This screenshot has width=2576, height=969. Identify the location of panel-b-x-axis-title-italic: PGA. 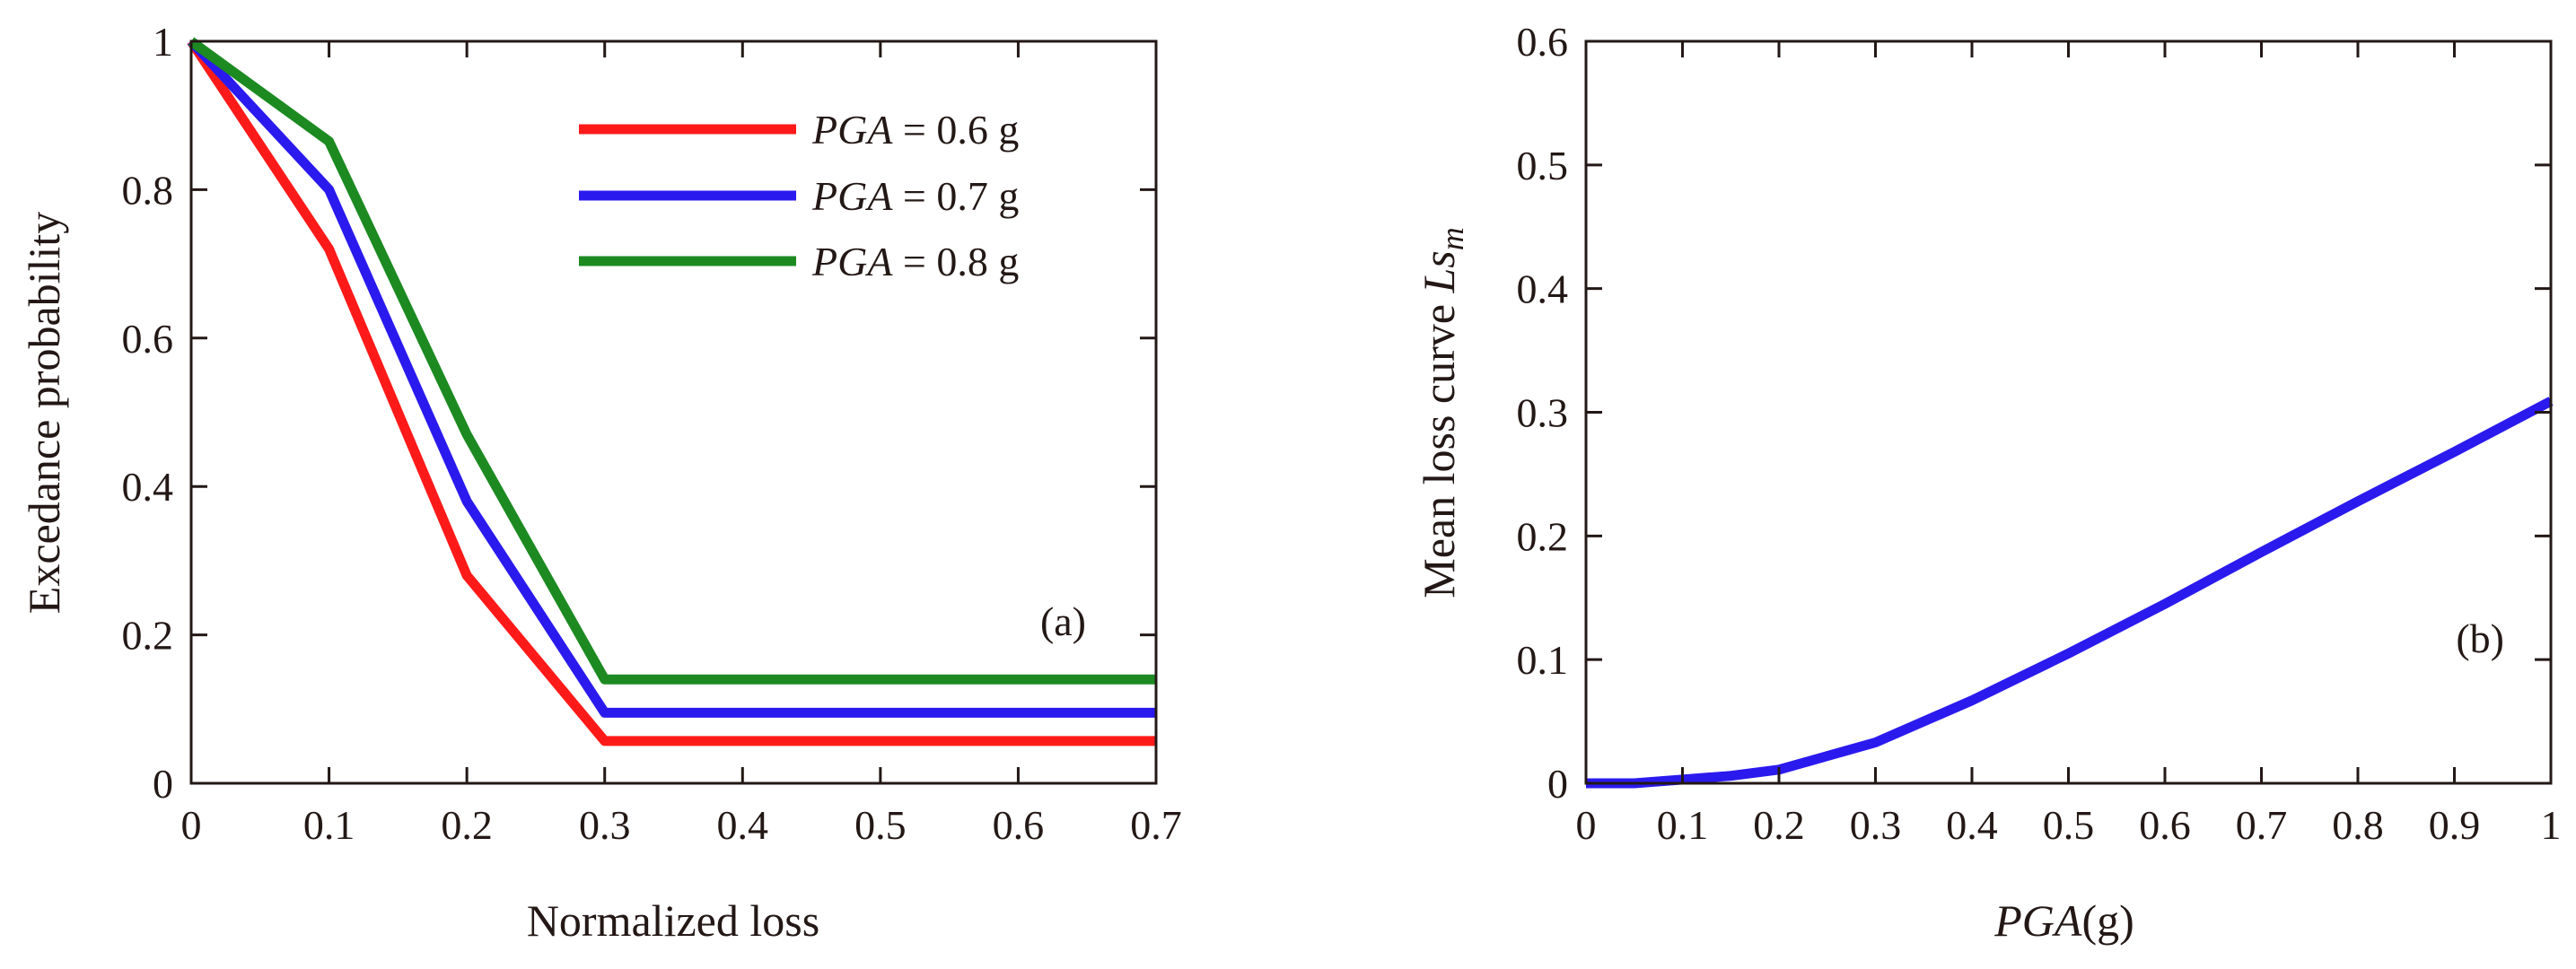
(2037, 920).